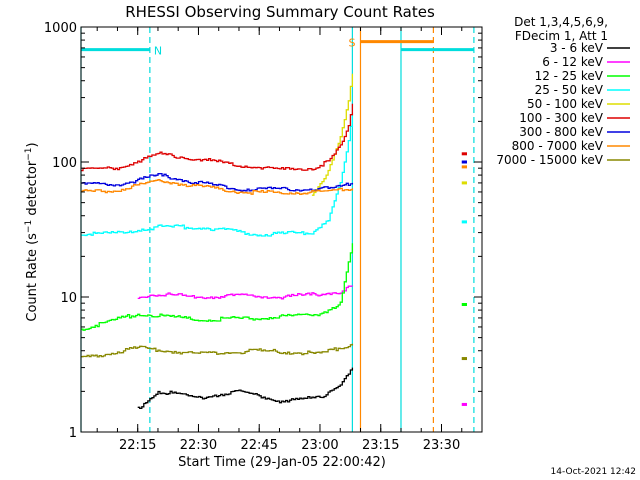 This screenshot has height=480, width=640. Describe the element at coordinates (32, 144) in the screenshot. I see `y-axis-label-text-3: )` at that location.